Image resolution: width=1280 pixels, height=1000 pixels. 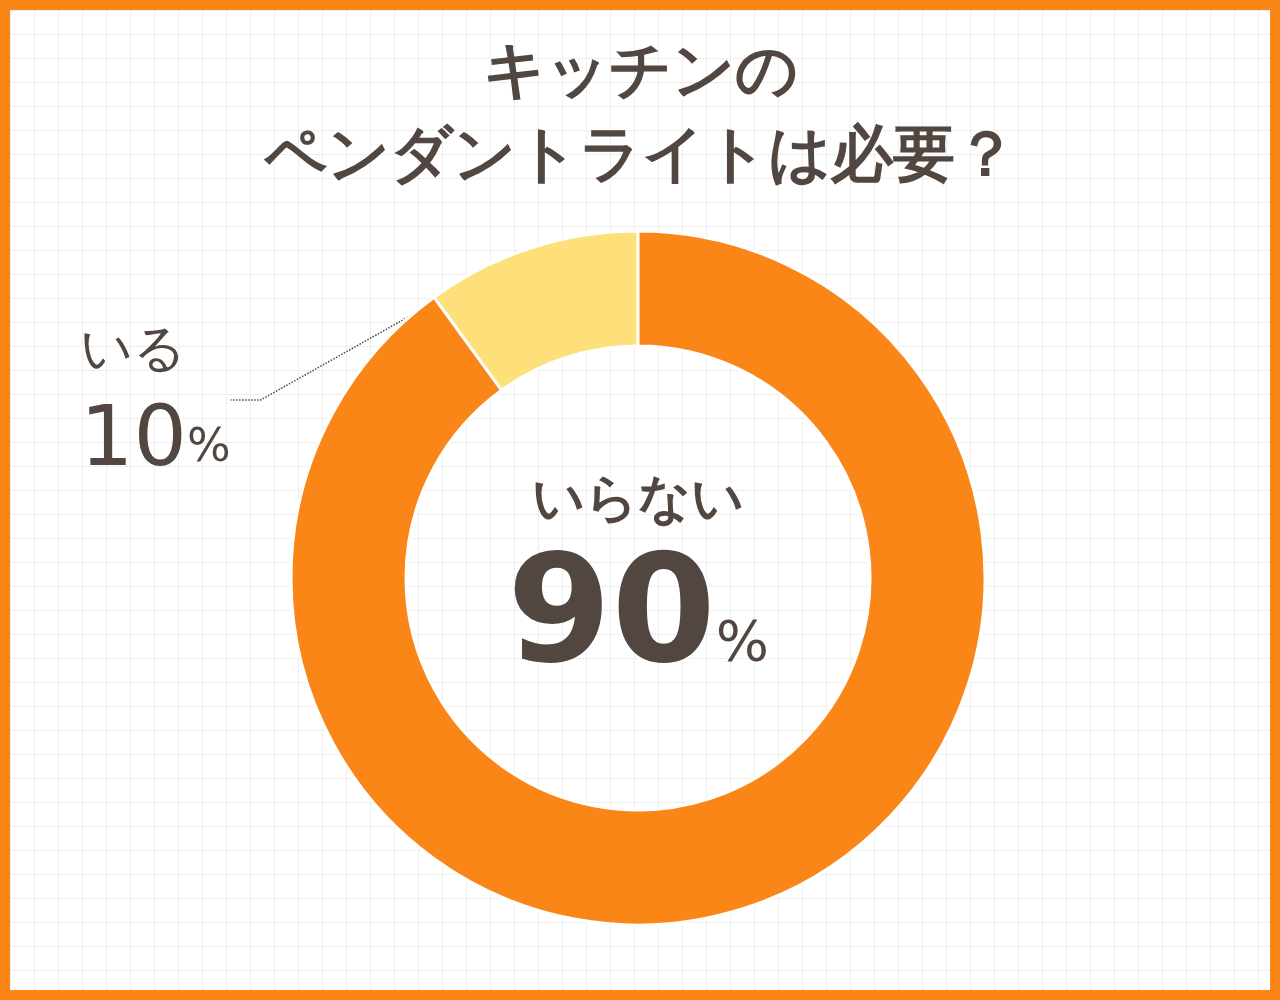 What do you see at coordinates (639, 111) in the screenshot?
I see `chart-title: キッチンのペンダントライトは必要？` at bounding box center [639, 111].